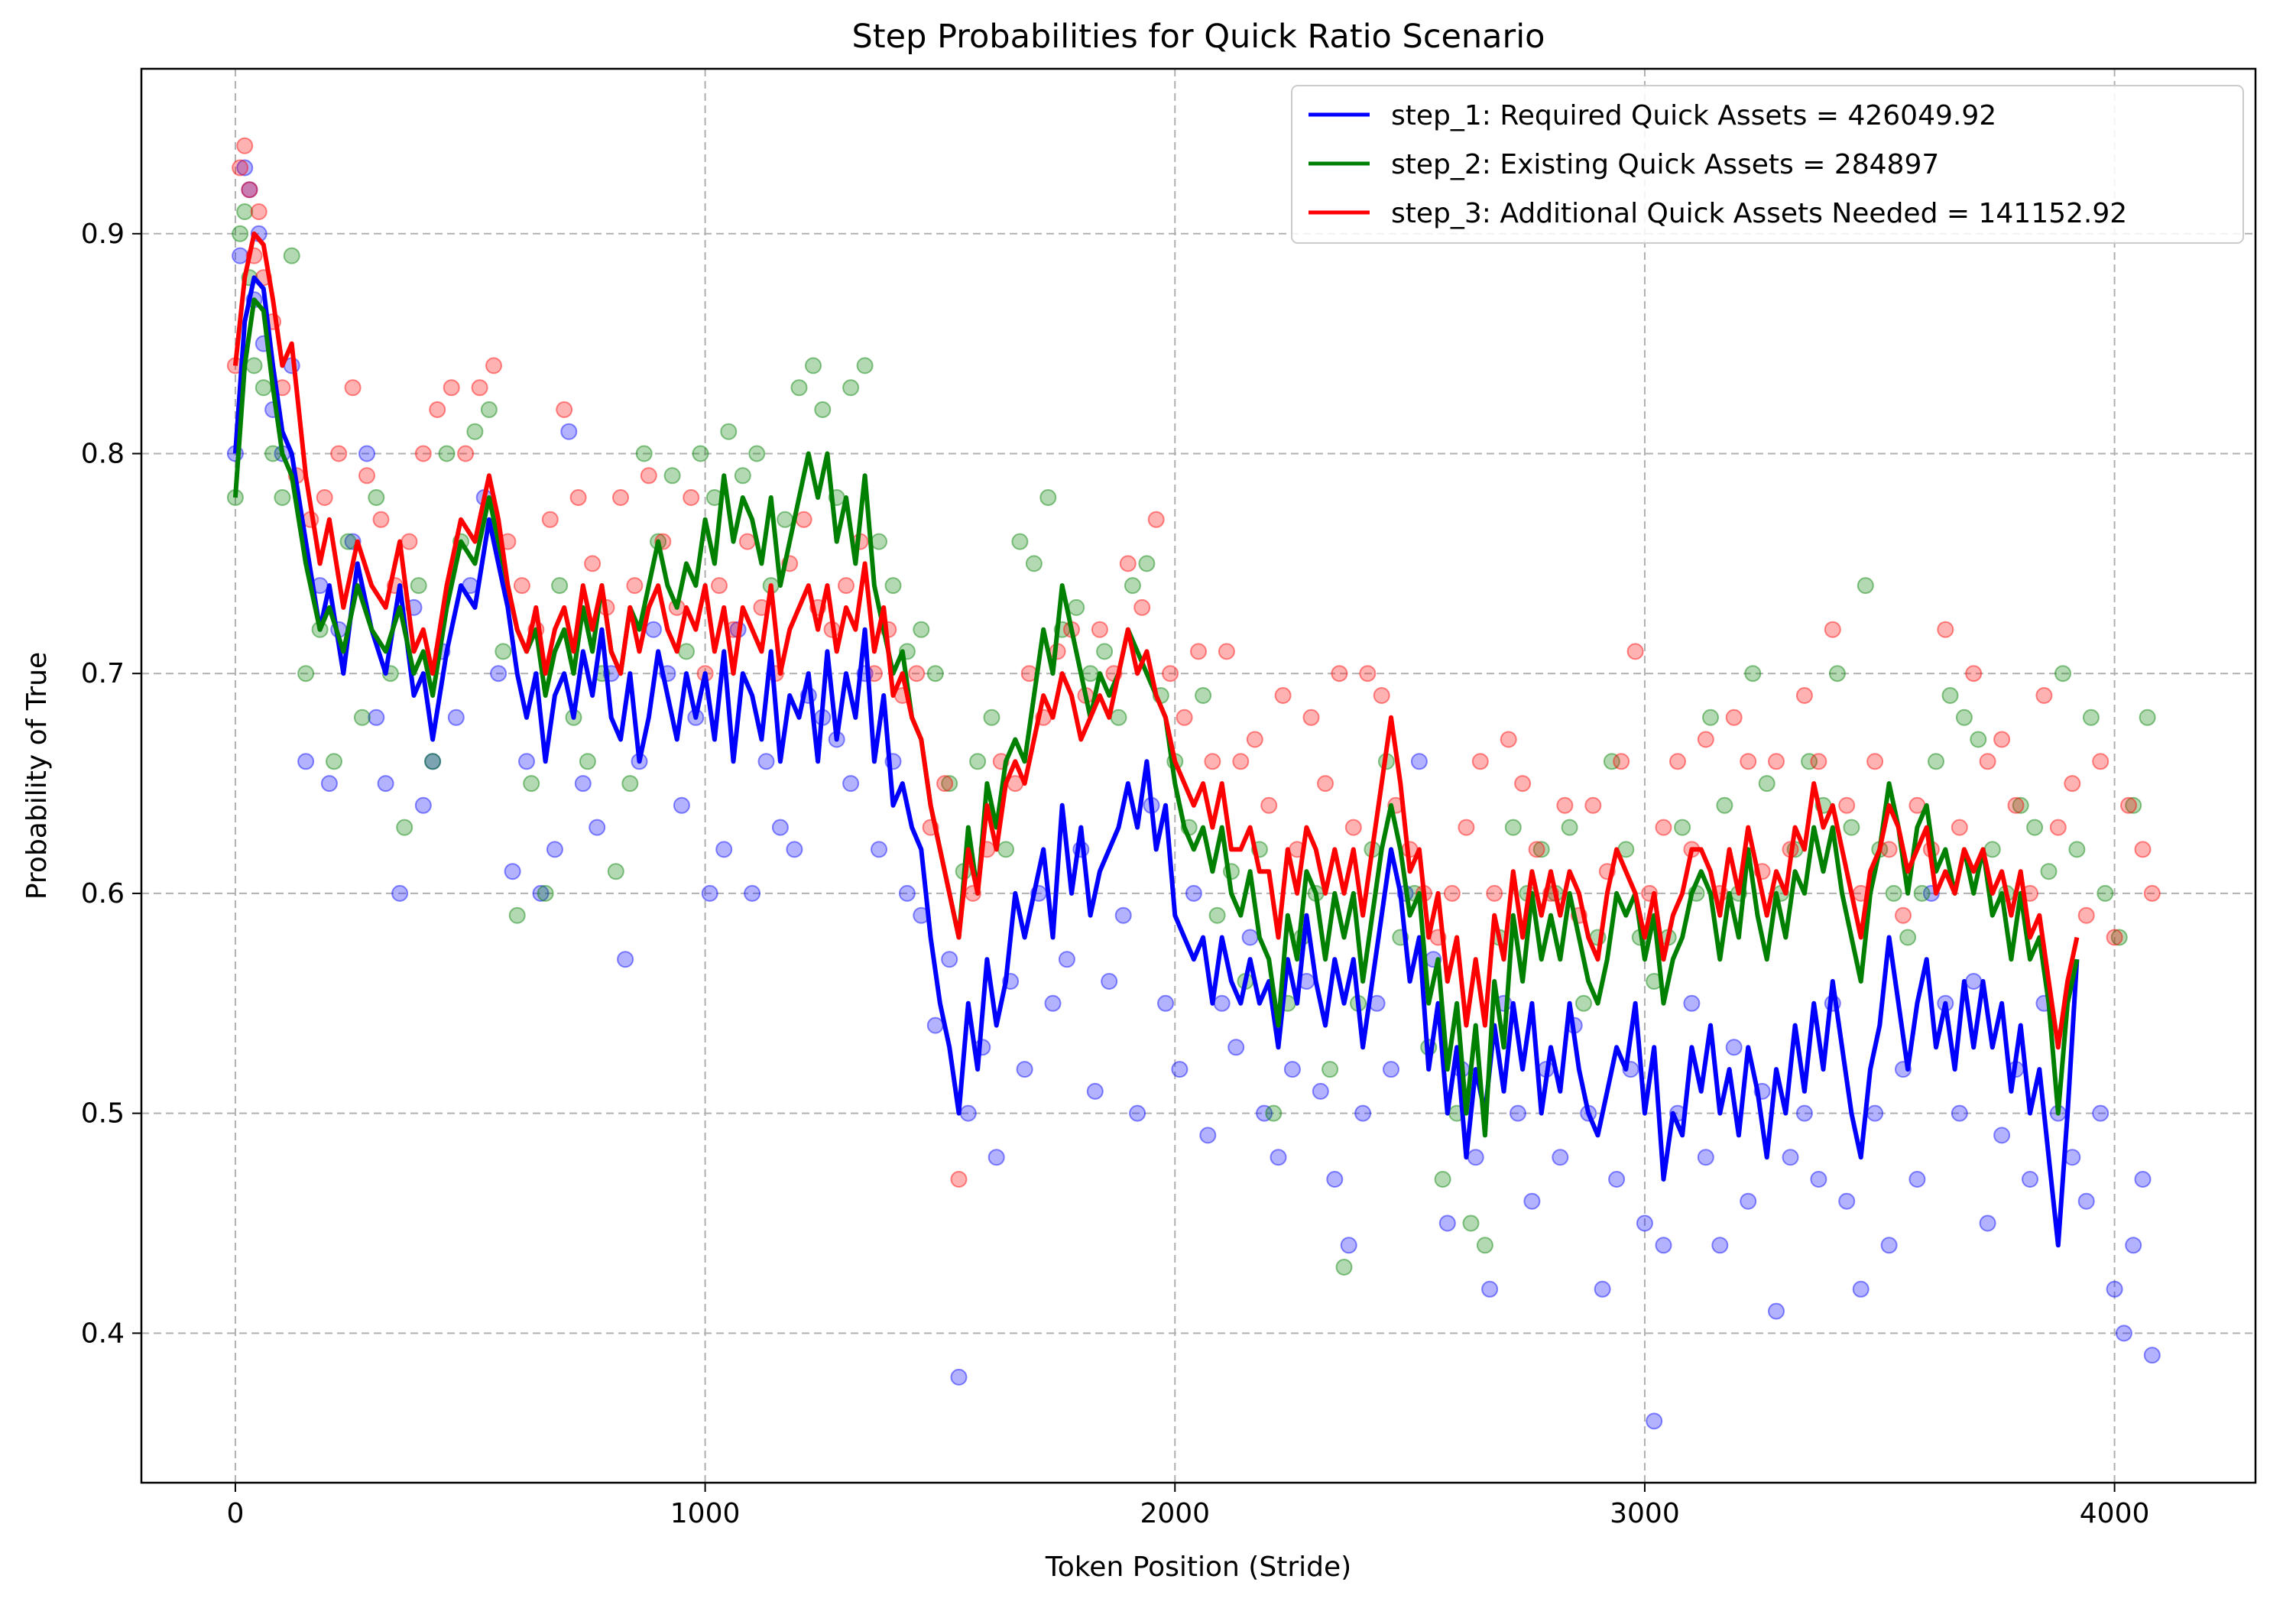 The image size is (2296, 1605). What do you see at coordinates (103, 673) in the screenshot?
I see `y-tick-label: 0.7` at bounding box center [103, 673].